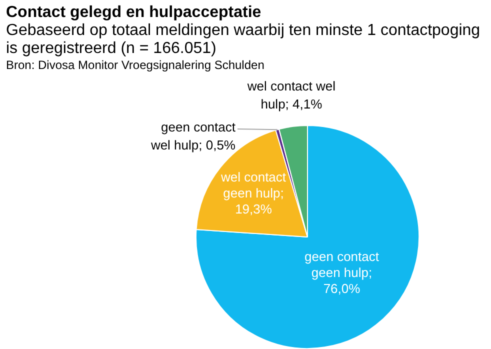  What do you see at coordinates (253, 192) in the screenshot?
I see `slice-label: wel contact geen hulp; 19,3%` at bounding box center [253, 192].